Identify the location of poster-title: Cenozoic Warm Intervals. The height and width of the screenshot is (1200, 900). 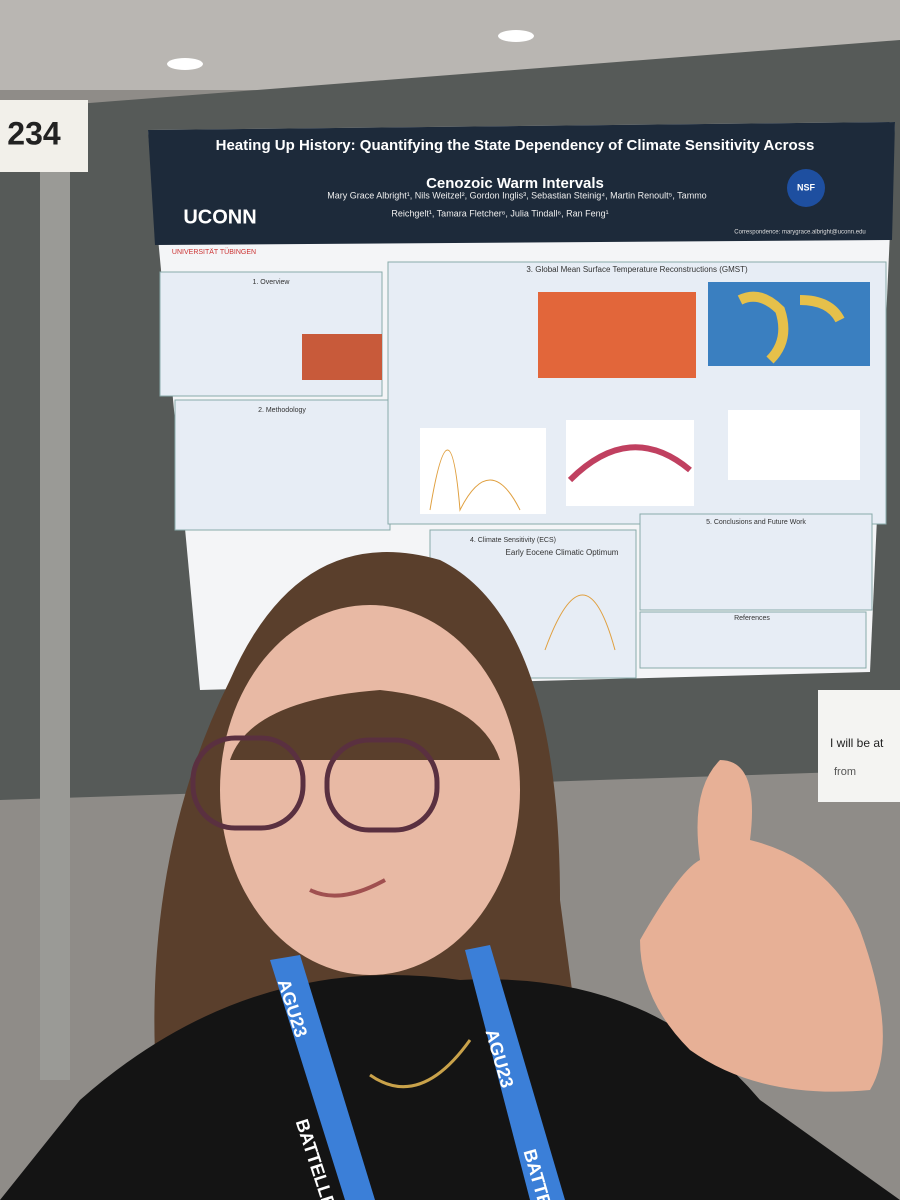
(515, 183).